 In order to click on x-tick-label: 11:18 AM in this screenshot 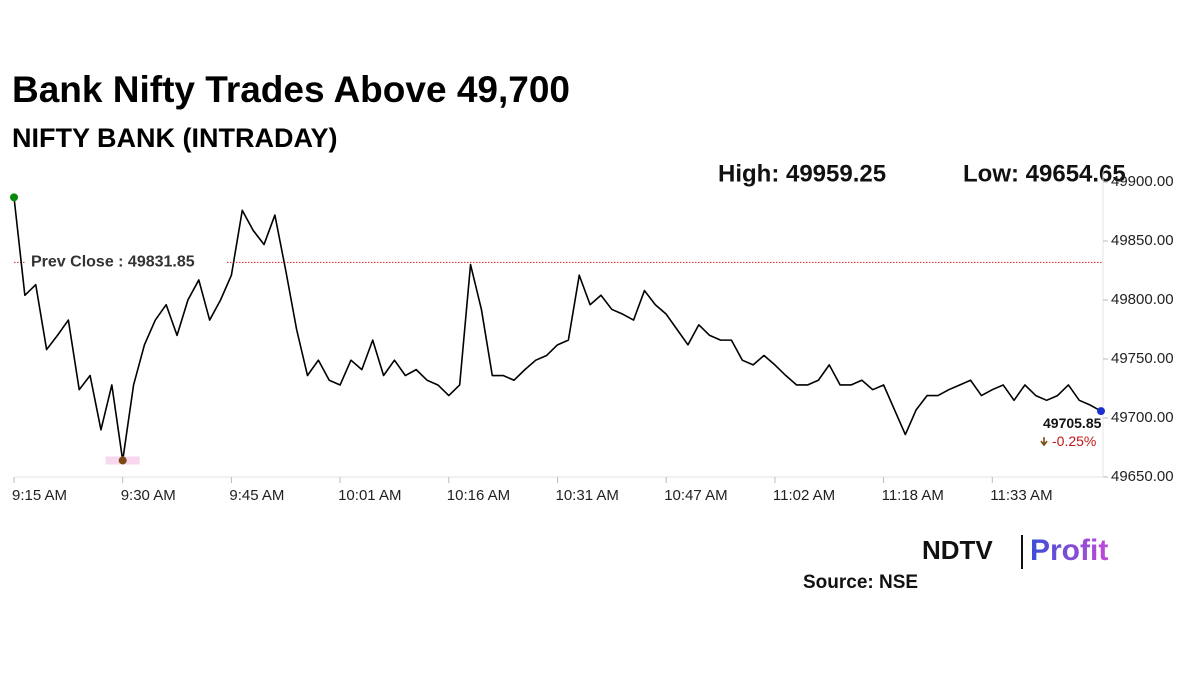, I will do `click(913, 495)`.